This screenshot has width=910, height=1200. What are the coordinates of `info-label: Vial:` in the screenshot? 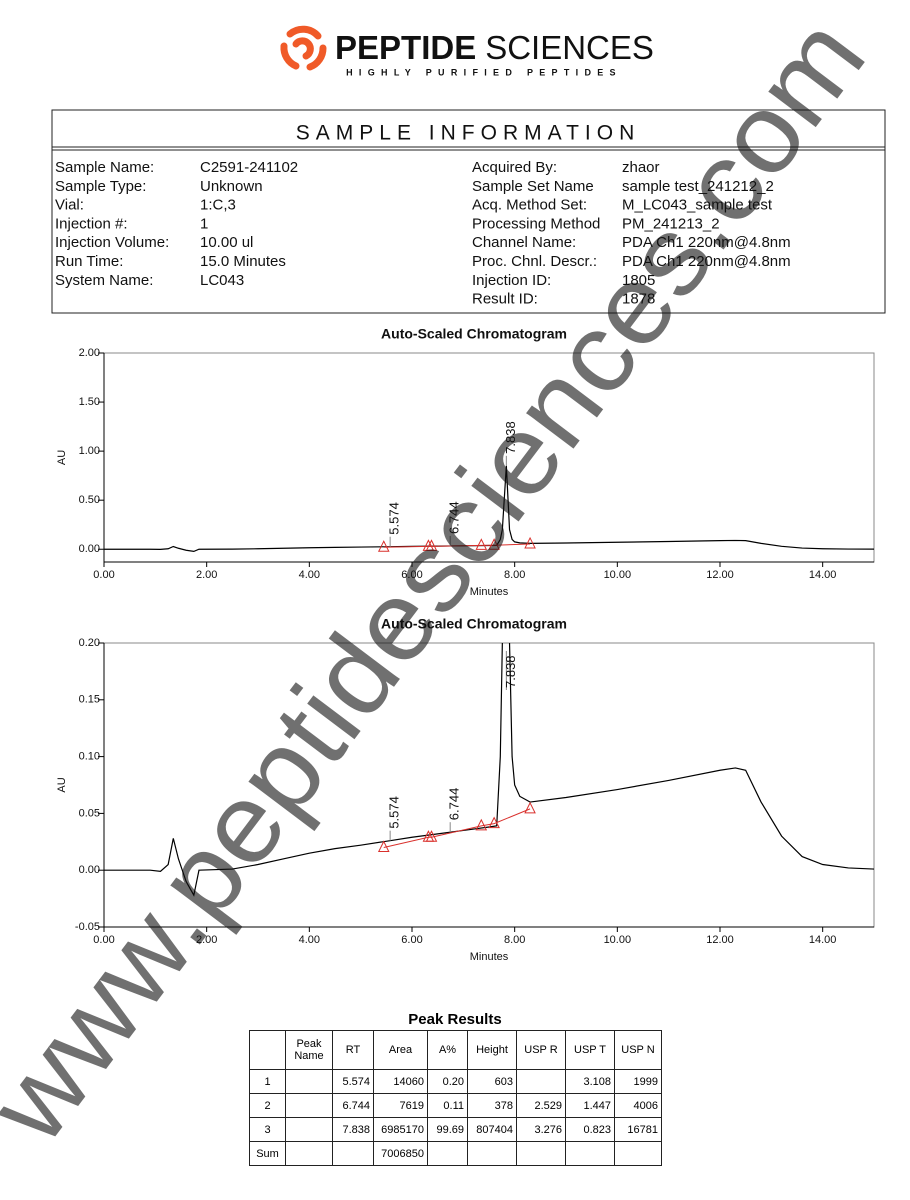 It's located at (69, 205).